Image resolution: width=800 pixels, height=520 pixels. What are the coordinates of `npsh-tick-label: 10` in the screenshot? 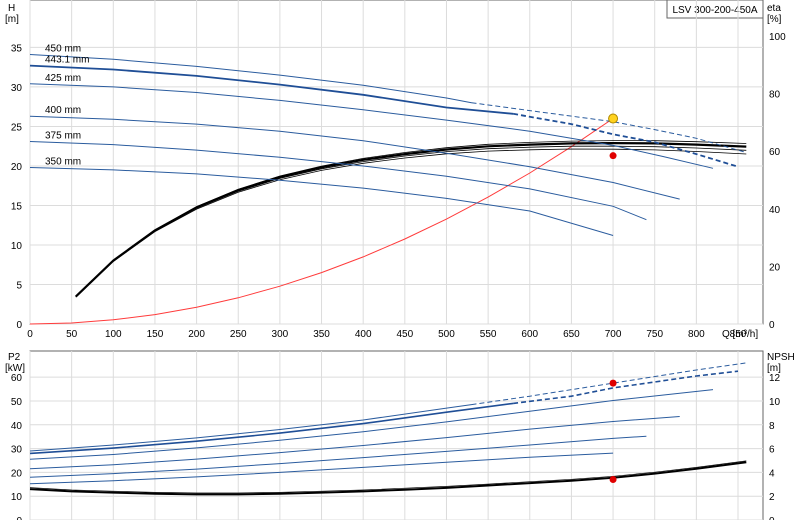 It's located at (775, 402).